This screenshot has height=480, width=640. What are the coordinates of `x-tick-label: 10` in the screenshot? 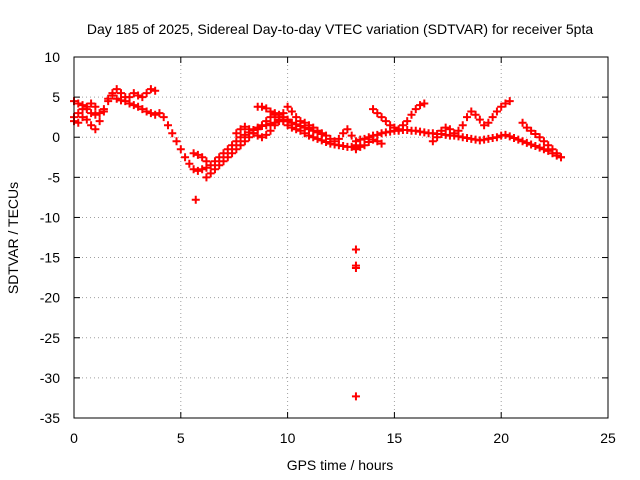 It's located at (288, 438).